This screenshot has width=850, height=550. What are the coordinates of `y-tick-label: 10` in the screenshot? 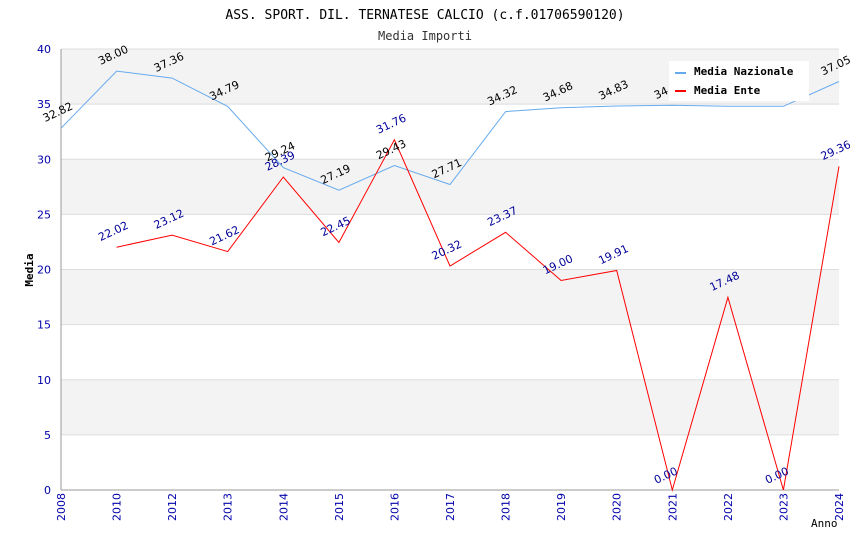 It's located at (44, 380).